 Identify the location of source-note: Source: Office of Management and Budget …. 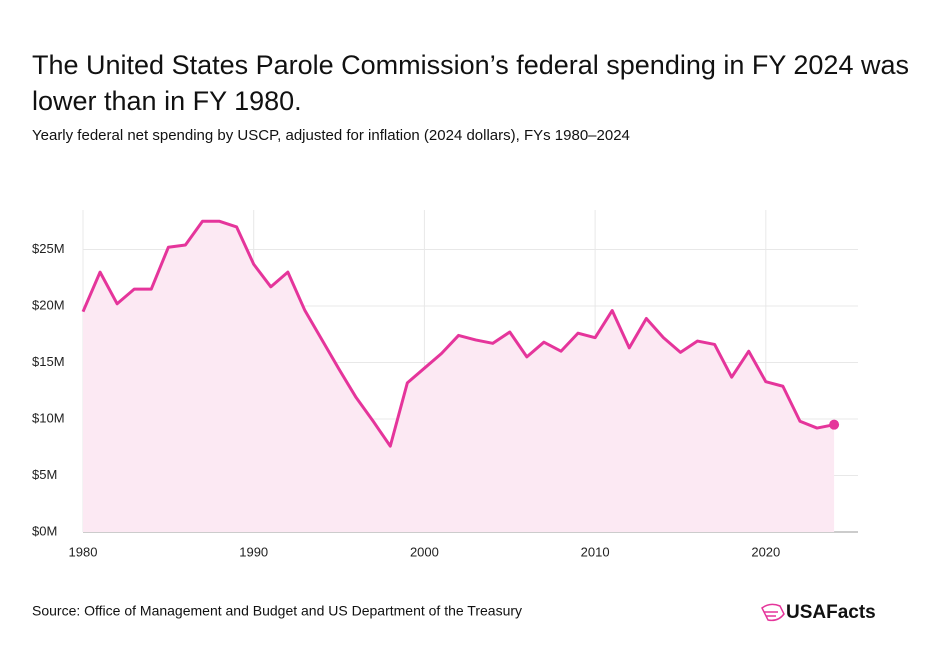
(277, 611).